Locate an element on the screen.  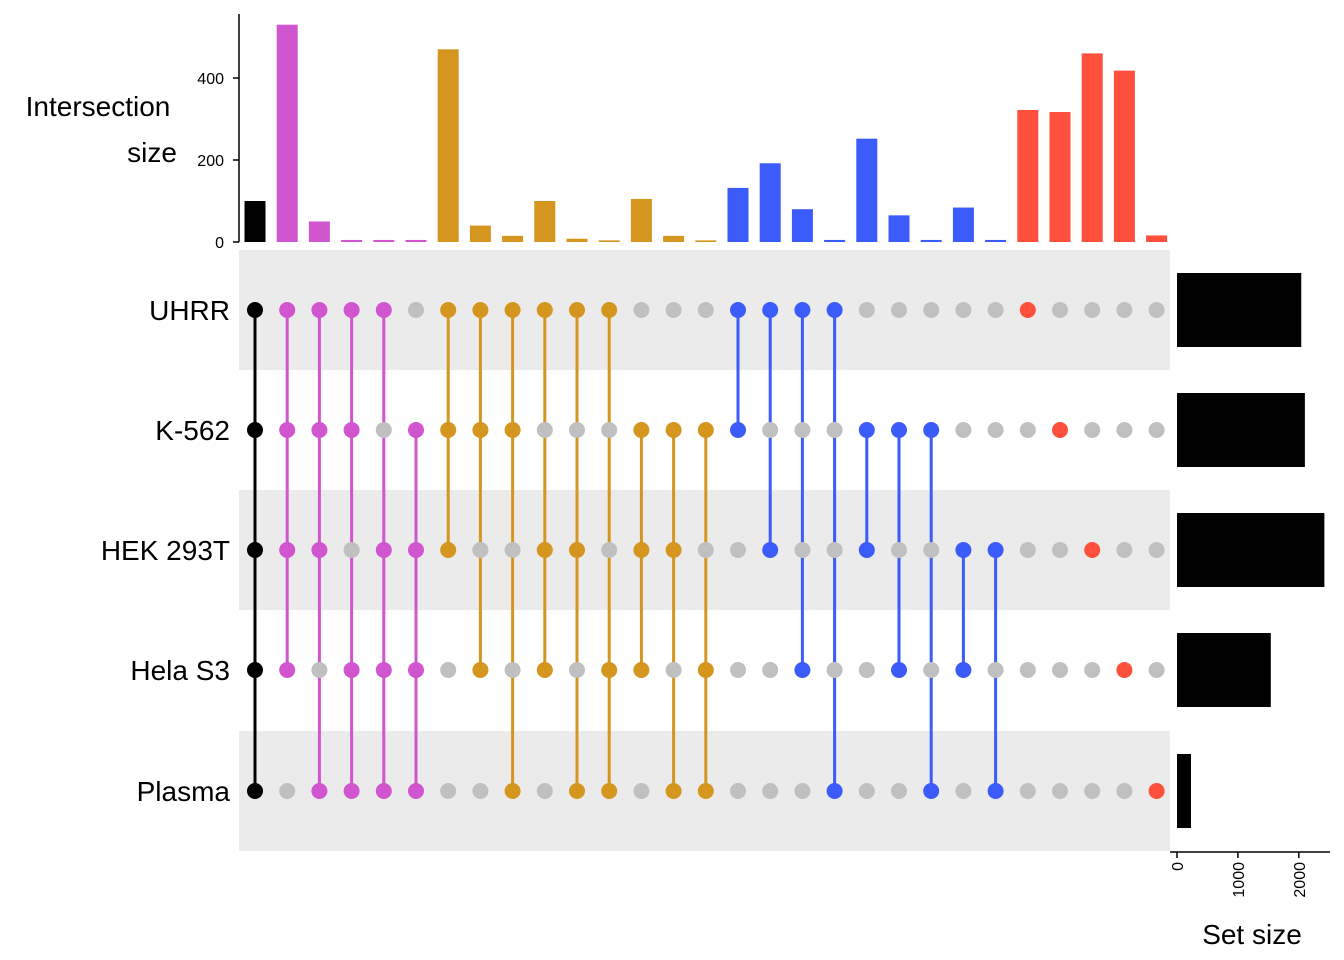
set-size-axis: 0 1000 2000 is located at coordinates (1250, 874).